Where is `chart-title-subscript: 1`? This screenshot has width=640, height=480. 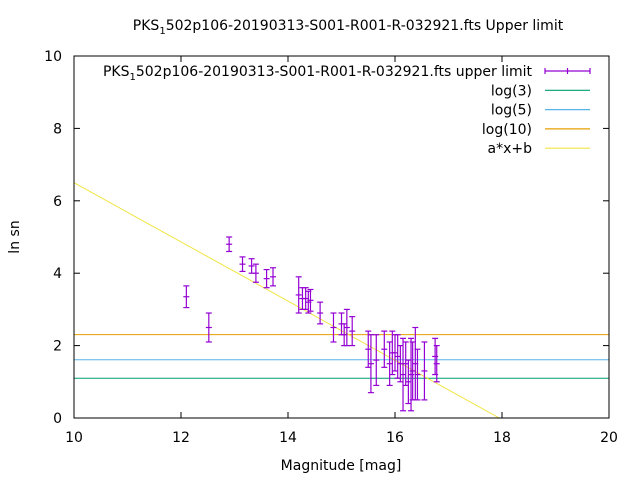
chart-title-subscript: 1 is located at coordinates (162, 31).